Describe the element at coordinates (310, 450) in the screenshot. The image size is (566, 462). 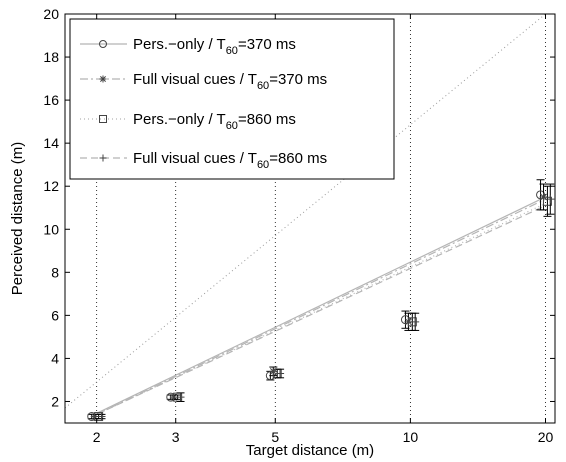
I see `x-axis-title: Target distance (m)` at that location.